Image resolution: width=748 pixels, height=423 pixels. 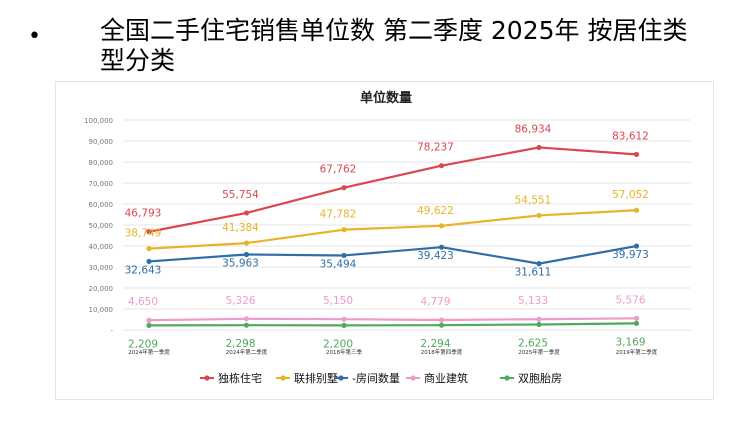 What do you see at coordinates (143, 214) in the screenshot?
I see `data-label: 46,793` at bounding box center [143, 214].